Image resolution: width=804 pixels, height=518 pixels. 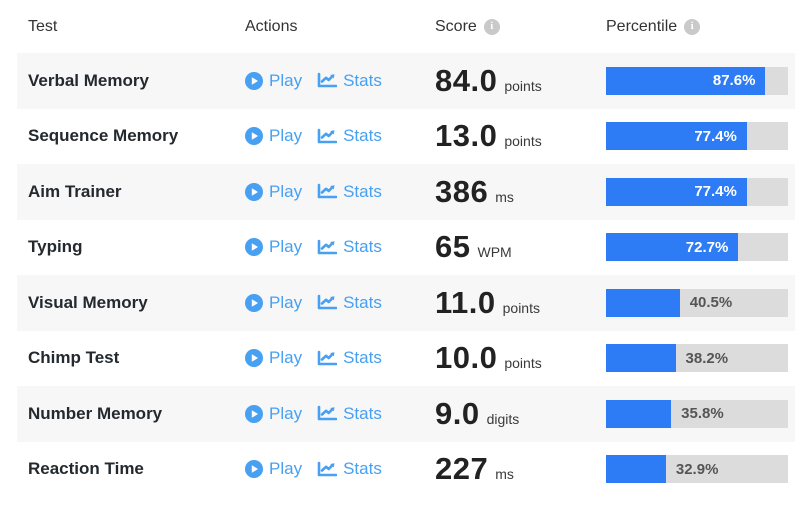 What do you see at coordinates (686, 80) in the screenshot?
I see `percentile-bar-fill: 87.6%` at bounding box center [686, 80].